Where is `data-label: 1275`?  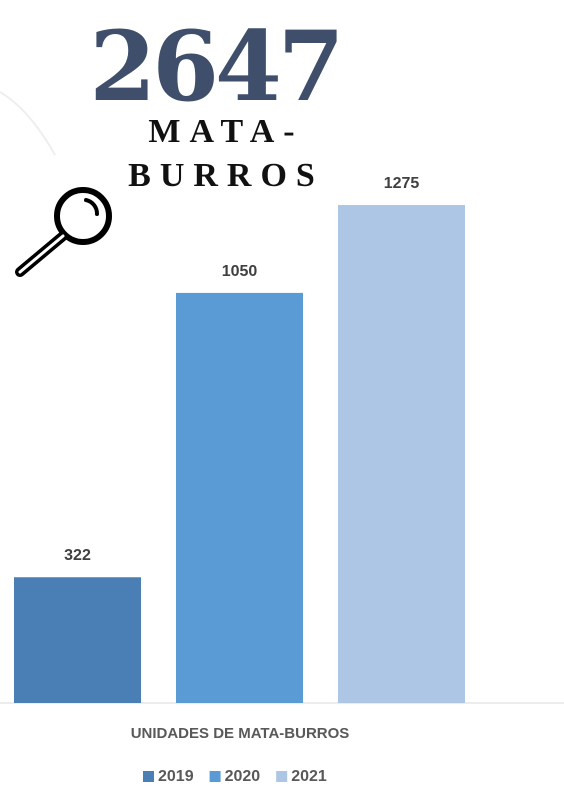
data-label: 1275 is located at coordinates (402, 183).